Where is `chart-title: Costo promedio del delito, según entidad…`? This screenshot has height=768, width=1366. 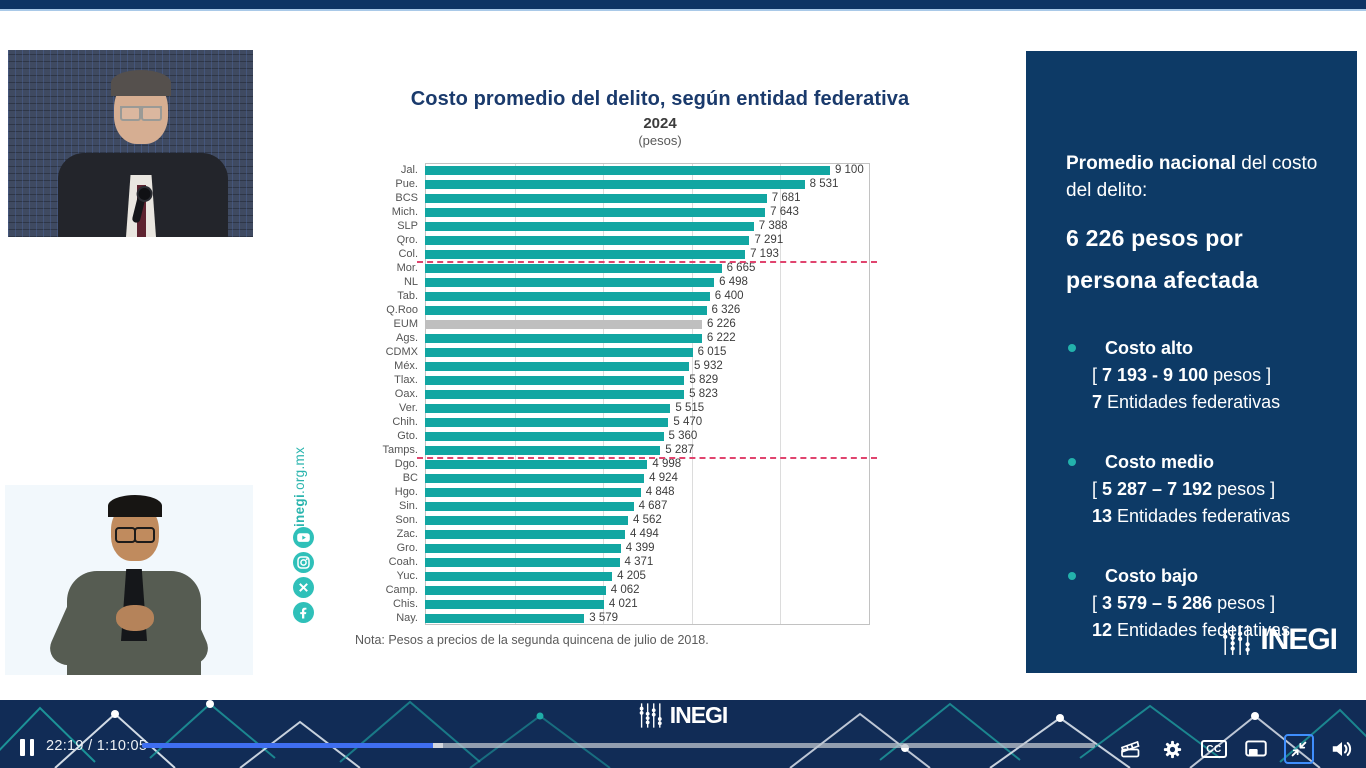
chart-title: Costo promedio del delito, según entidad… is located at coordinates (660, 99).